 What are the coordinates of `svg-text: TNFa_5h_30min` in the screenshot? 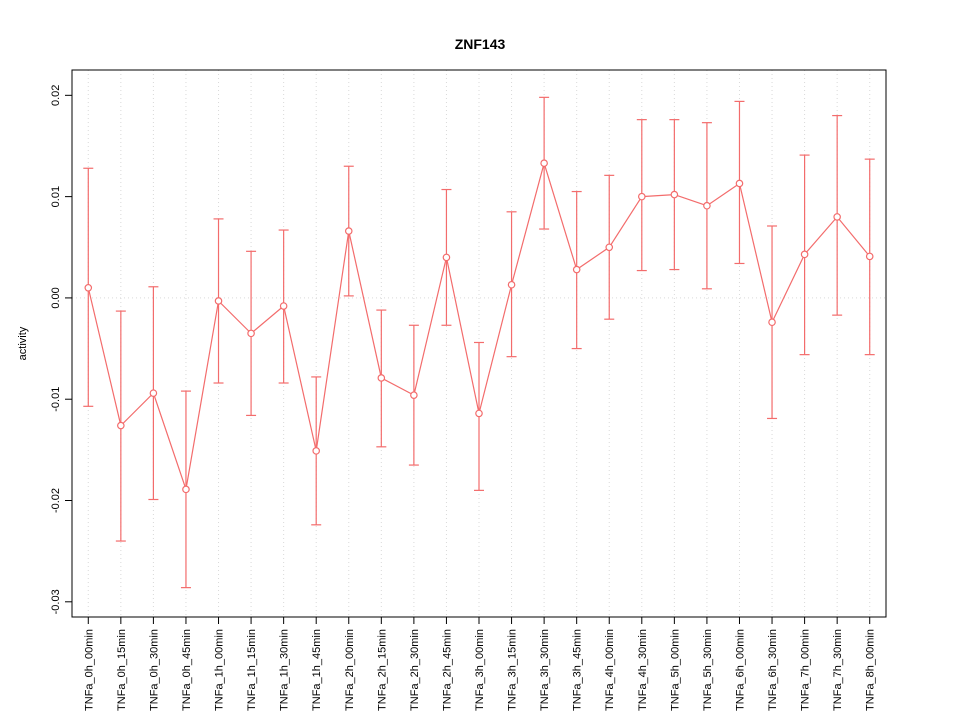 It's located at (708, 670).